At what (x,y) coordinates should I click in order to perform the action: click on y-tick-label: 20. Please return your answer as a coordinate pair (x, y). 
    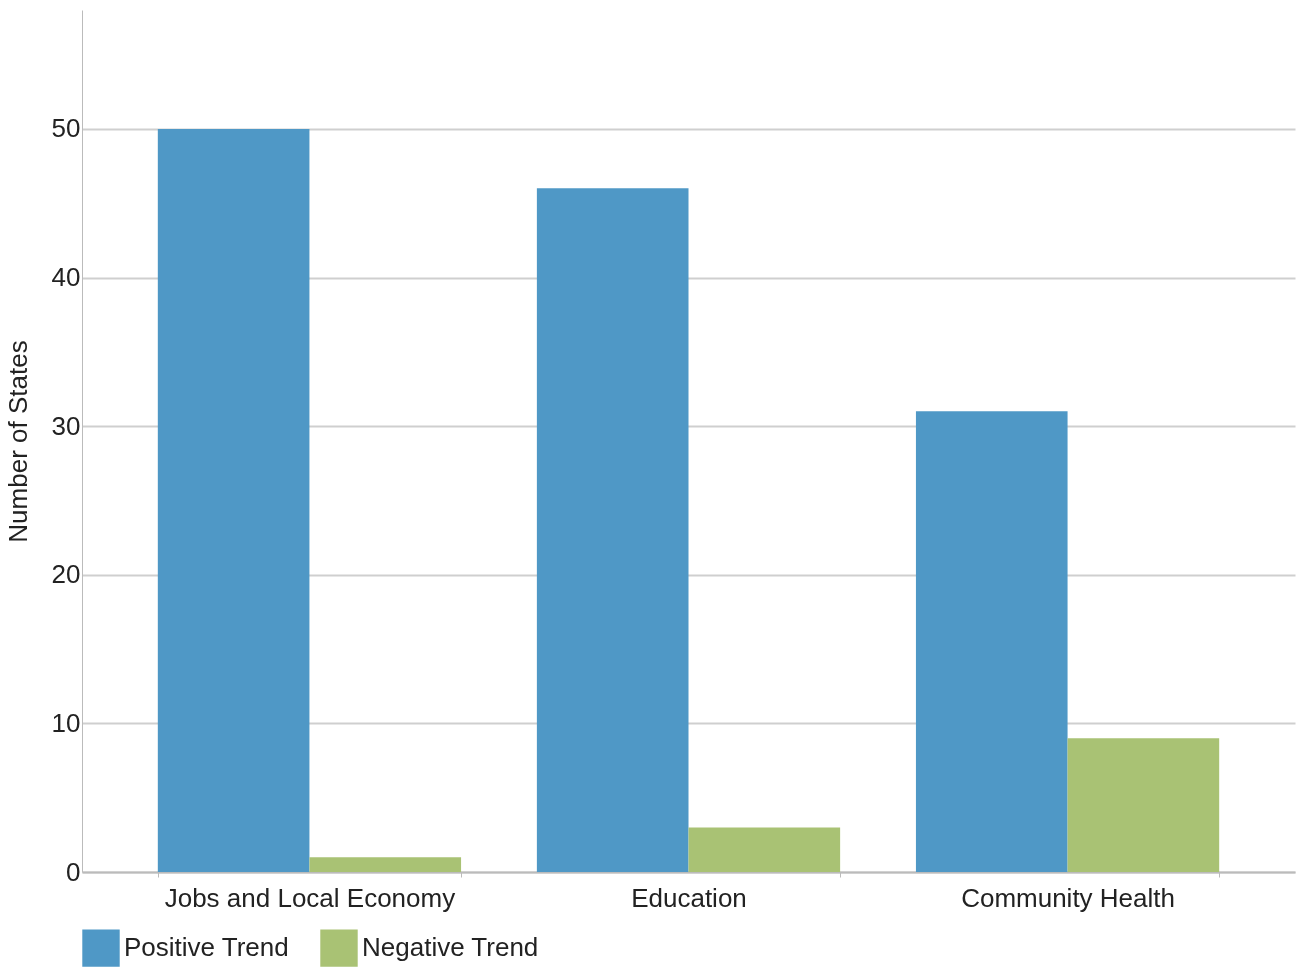
    Looking at the image, I should click on (66, 574).